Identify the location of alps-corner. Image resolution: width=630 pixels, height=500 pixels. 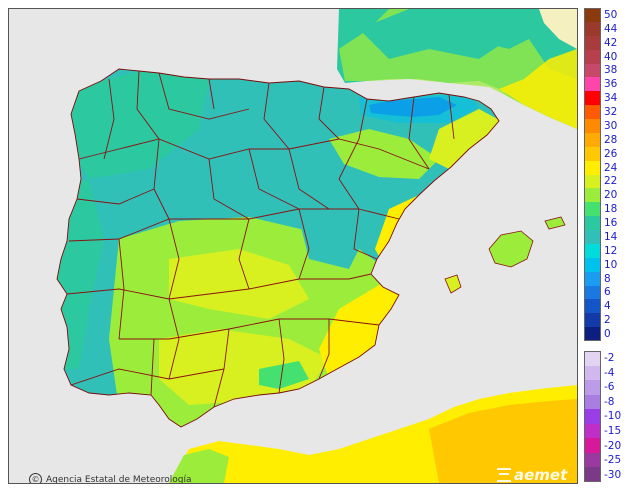
(558, 29).